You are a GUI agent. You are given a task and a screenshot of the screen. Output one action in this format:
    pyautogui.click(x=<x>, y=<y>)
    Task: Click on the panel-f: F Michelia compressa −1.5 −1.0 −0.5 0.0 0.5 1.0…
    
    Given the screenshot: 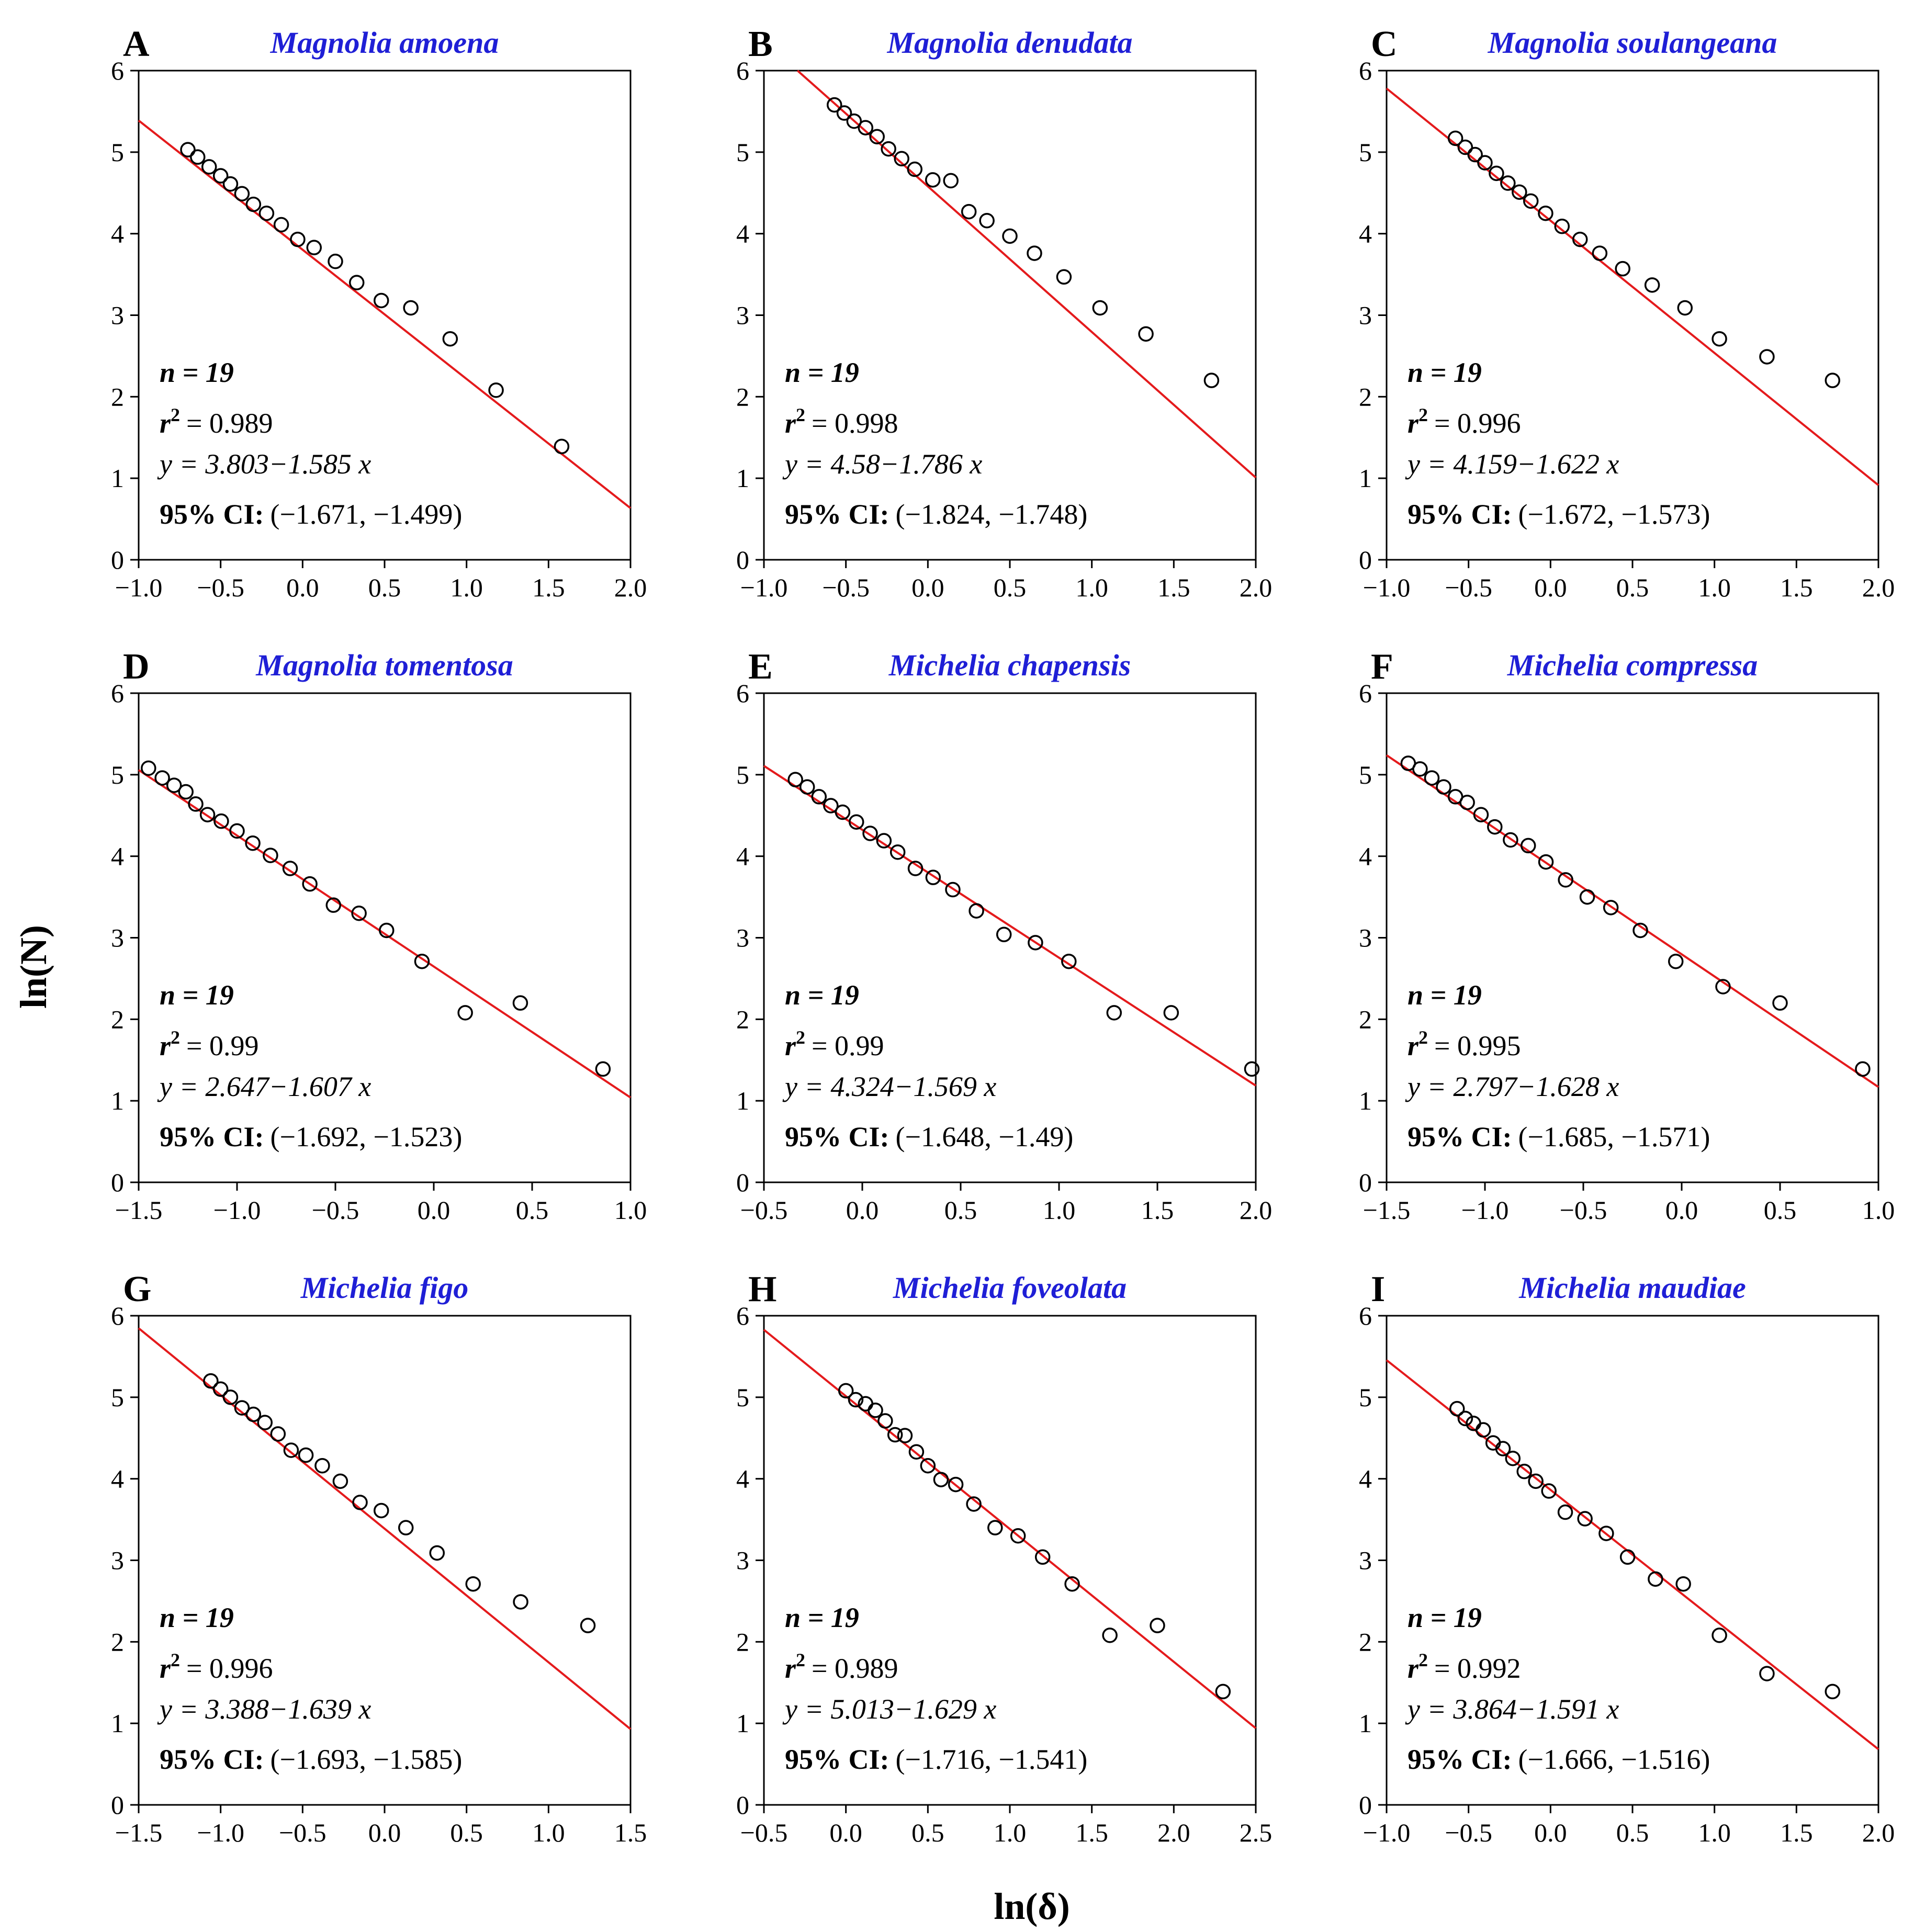 What is the action you would take?
    pyautogui.click(x=1627, y=936)
    